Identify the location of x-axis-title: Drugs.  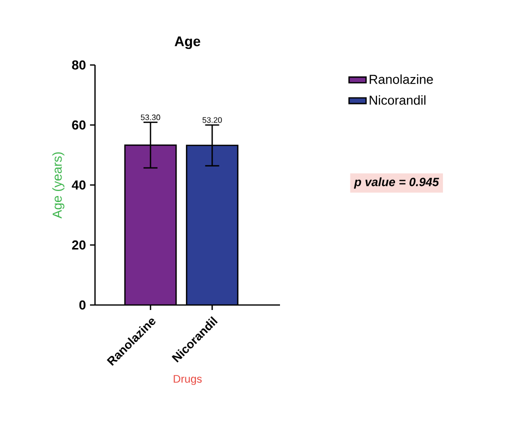
(188, 380).